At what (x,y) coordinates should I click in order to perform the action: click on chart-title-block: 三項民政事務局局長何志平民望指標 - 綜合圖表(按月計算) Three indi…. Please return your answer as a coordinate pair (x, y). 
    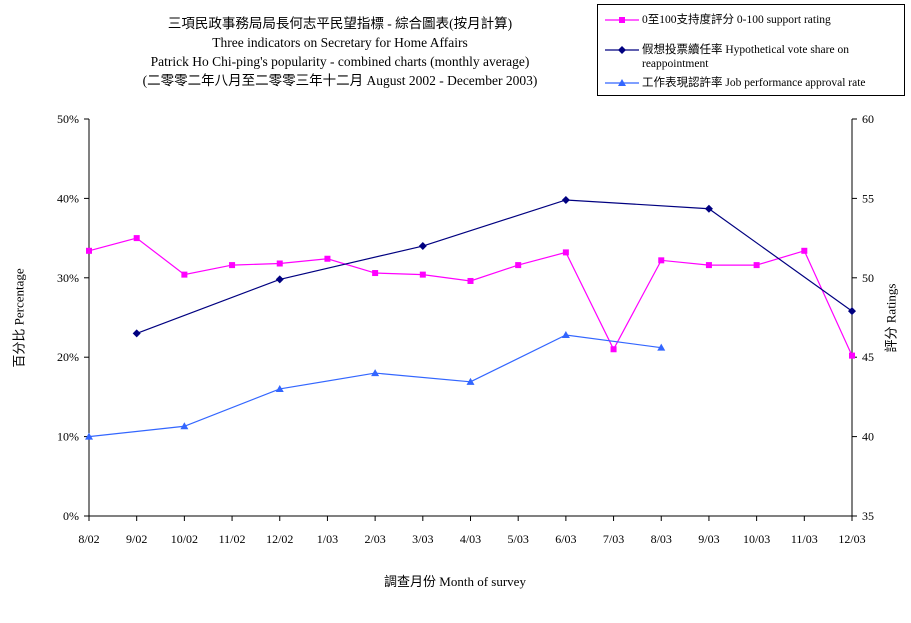
    Looking at the image, I should click on (340, 52).